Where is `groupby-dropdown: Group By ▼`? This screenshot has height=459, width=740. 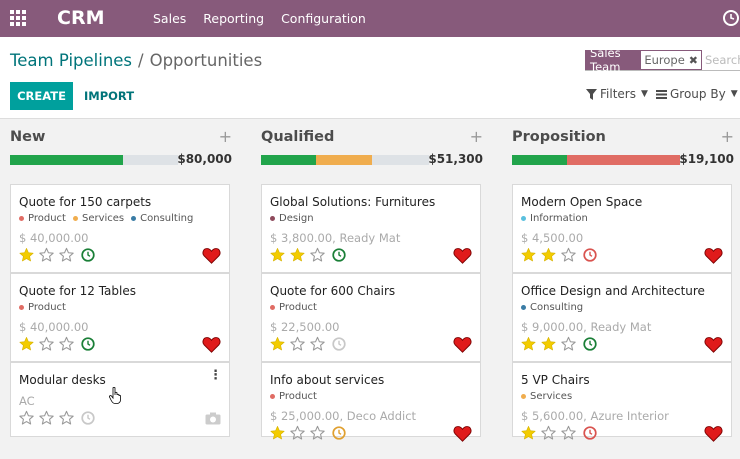
groupby-dropdown: Group By ▼ is located at coordinates (697, 94).